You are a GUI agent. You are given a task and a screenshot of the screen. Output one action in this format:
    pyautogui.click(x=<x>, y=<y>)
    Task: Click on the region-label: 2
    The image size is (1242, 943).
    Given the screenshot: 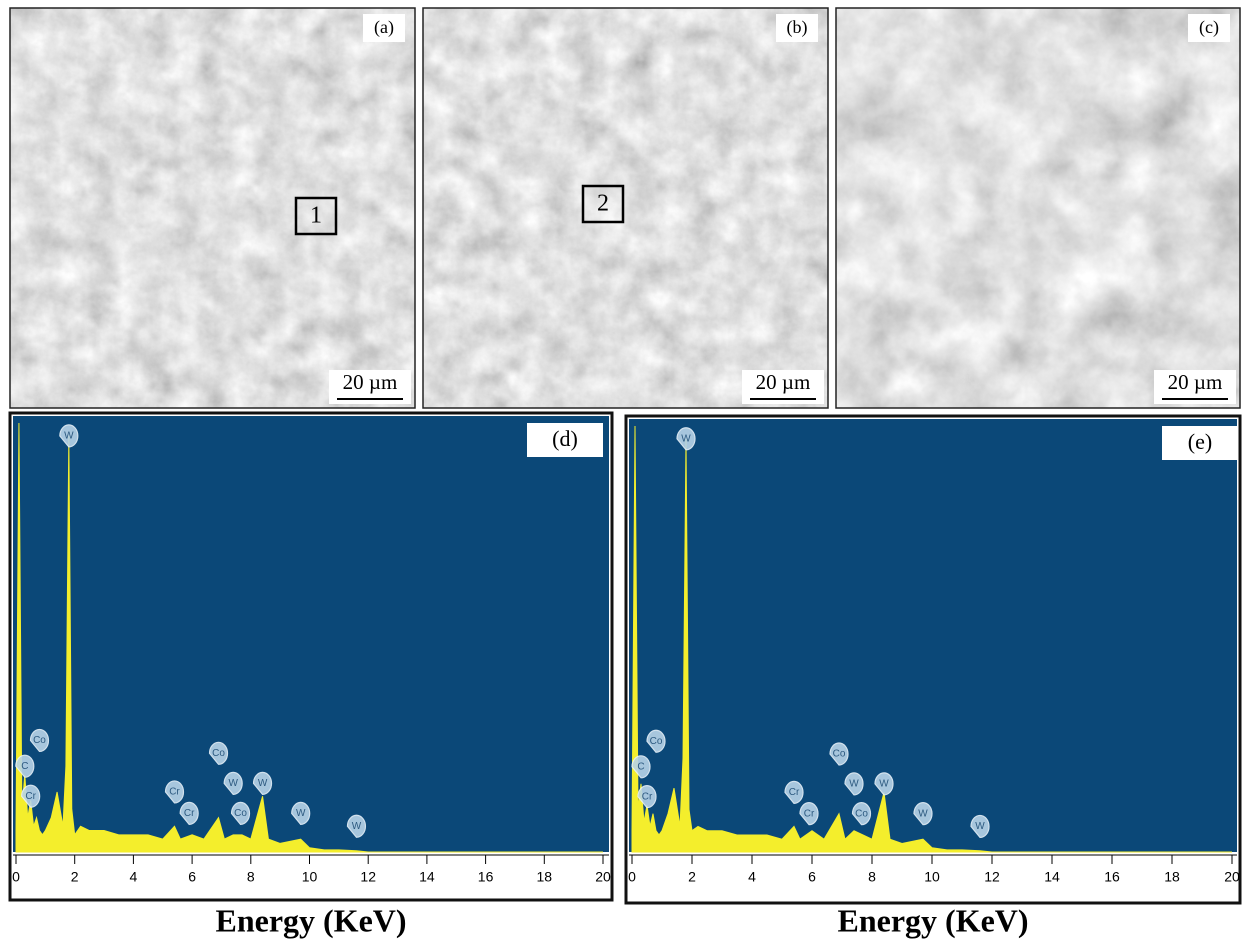 What is the action you would take?
    pyautogui.click(x=603, y=204)
    